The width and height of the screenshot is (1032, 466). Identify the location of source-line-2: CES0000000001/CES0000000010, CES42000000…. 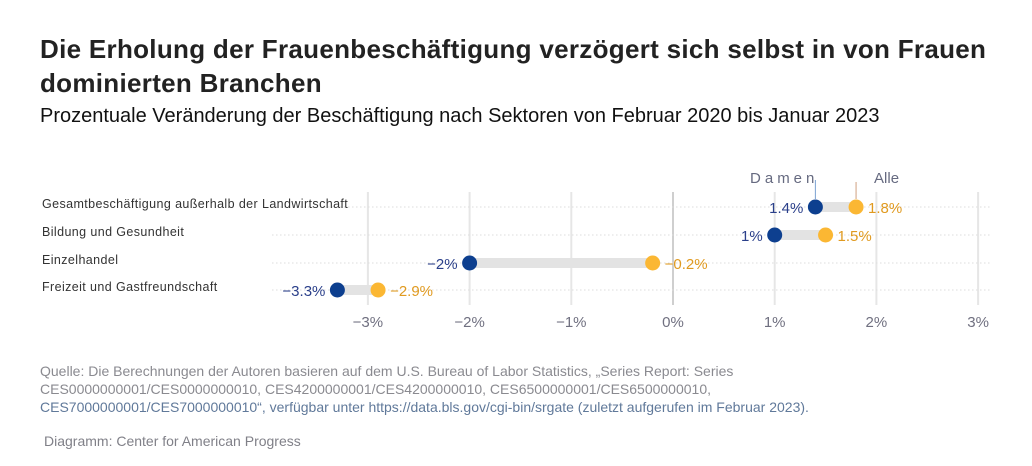
(376, 389).